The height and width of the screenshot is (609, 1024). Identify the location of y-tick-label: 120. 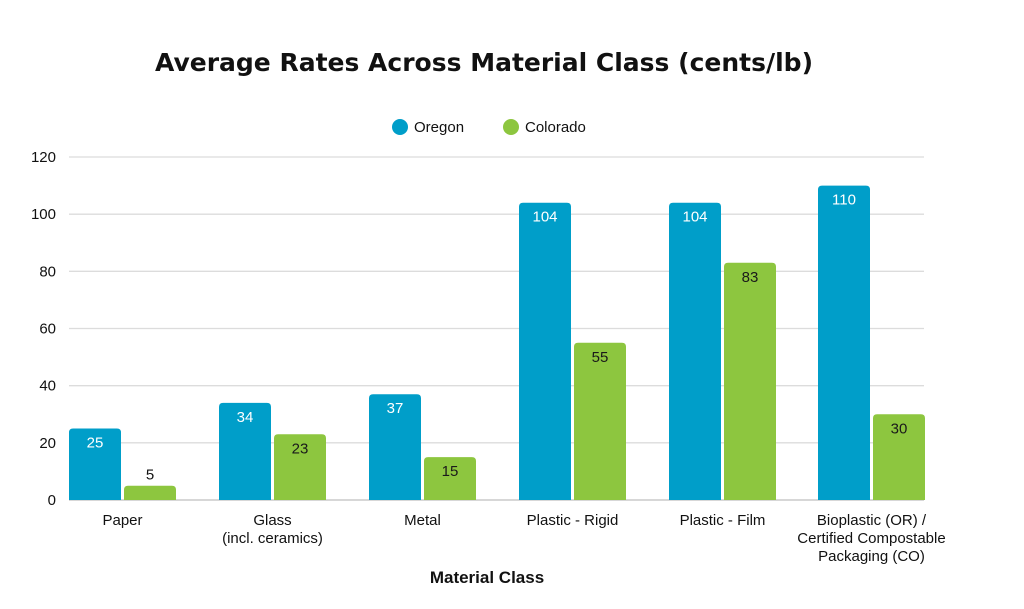
(43, 157).